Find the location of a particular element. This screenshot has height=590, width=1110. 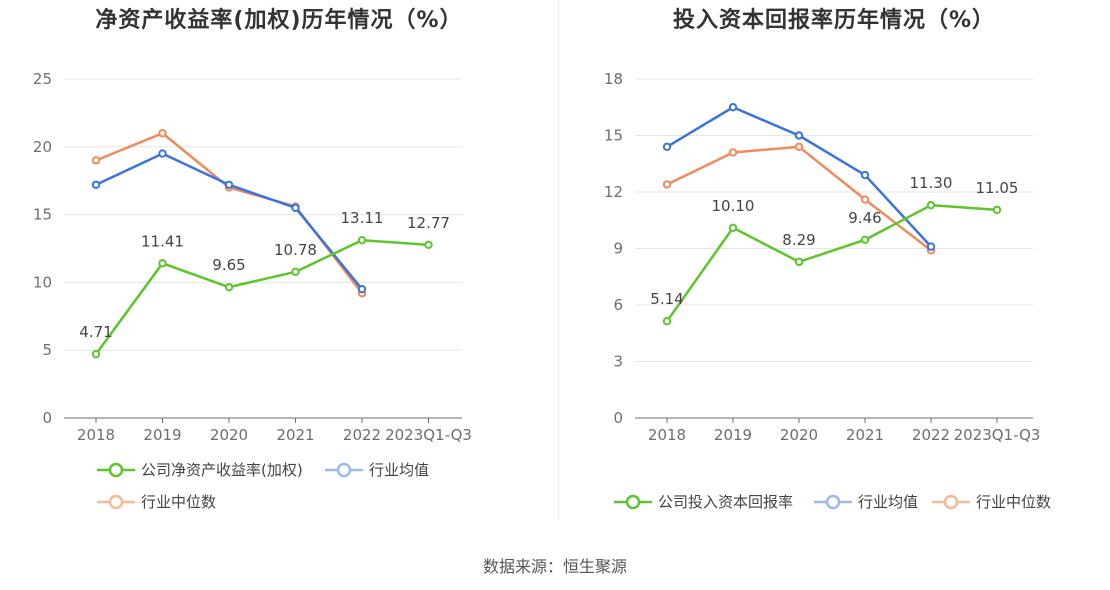

roe-chart-title: 净资产收益率(加权)历年情况（%） is located at coordinates (279, 20).